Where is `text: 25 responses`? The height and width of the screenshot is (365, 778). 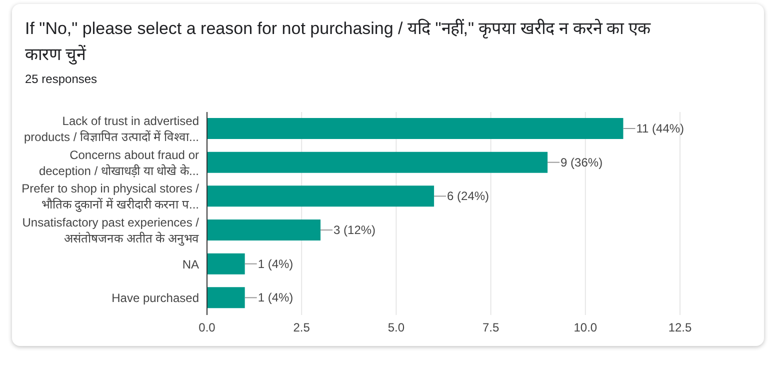 text: 25 responses is located at coordinates (61, 79).